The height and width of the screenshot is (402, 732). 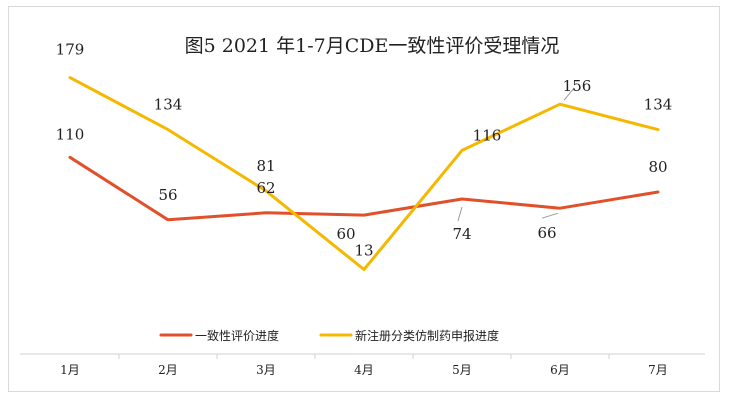 I want to click on x-tick-label-1: 1月, so click(x=70, y=370).